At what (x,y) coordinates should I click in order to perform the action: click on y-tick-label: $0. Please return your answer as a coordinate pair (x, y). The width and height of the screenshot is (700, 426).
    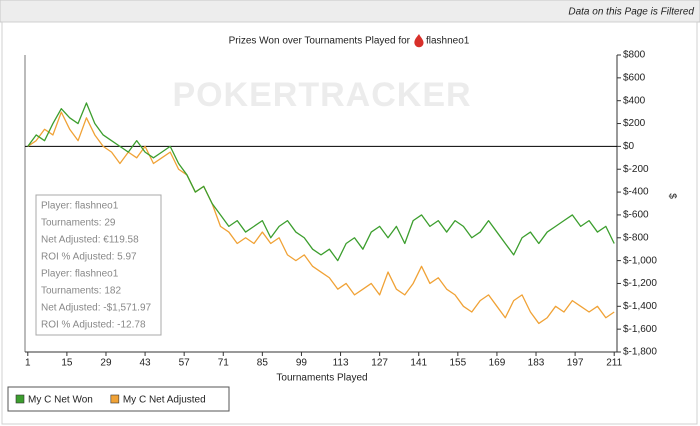
    Looking at the image, I should click on (629, 146).